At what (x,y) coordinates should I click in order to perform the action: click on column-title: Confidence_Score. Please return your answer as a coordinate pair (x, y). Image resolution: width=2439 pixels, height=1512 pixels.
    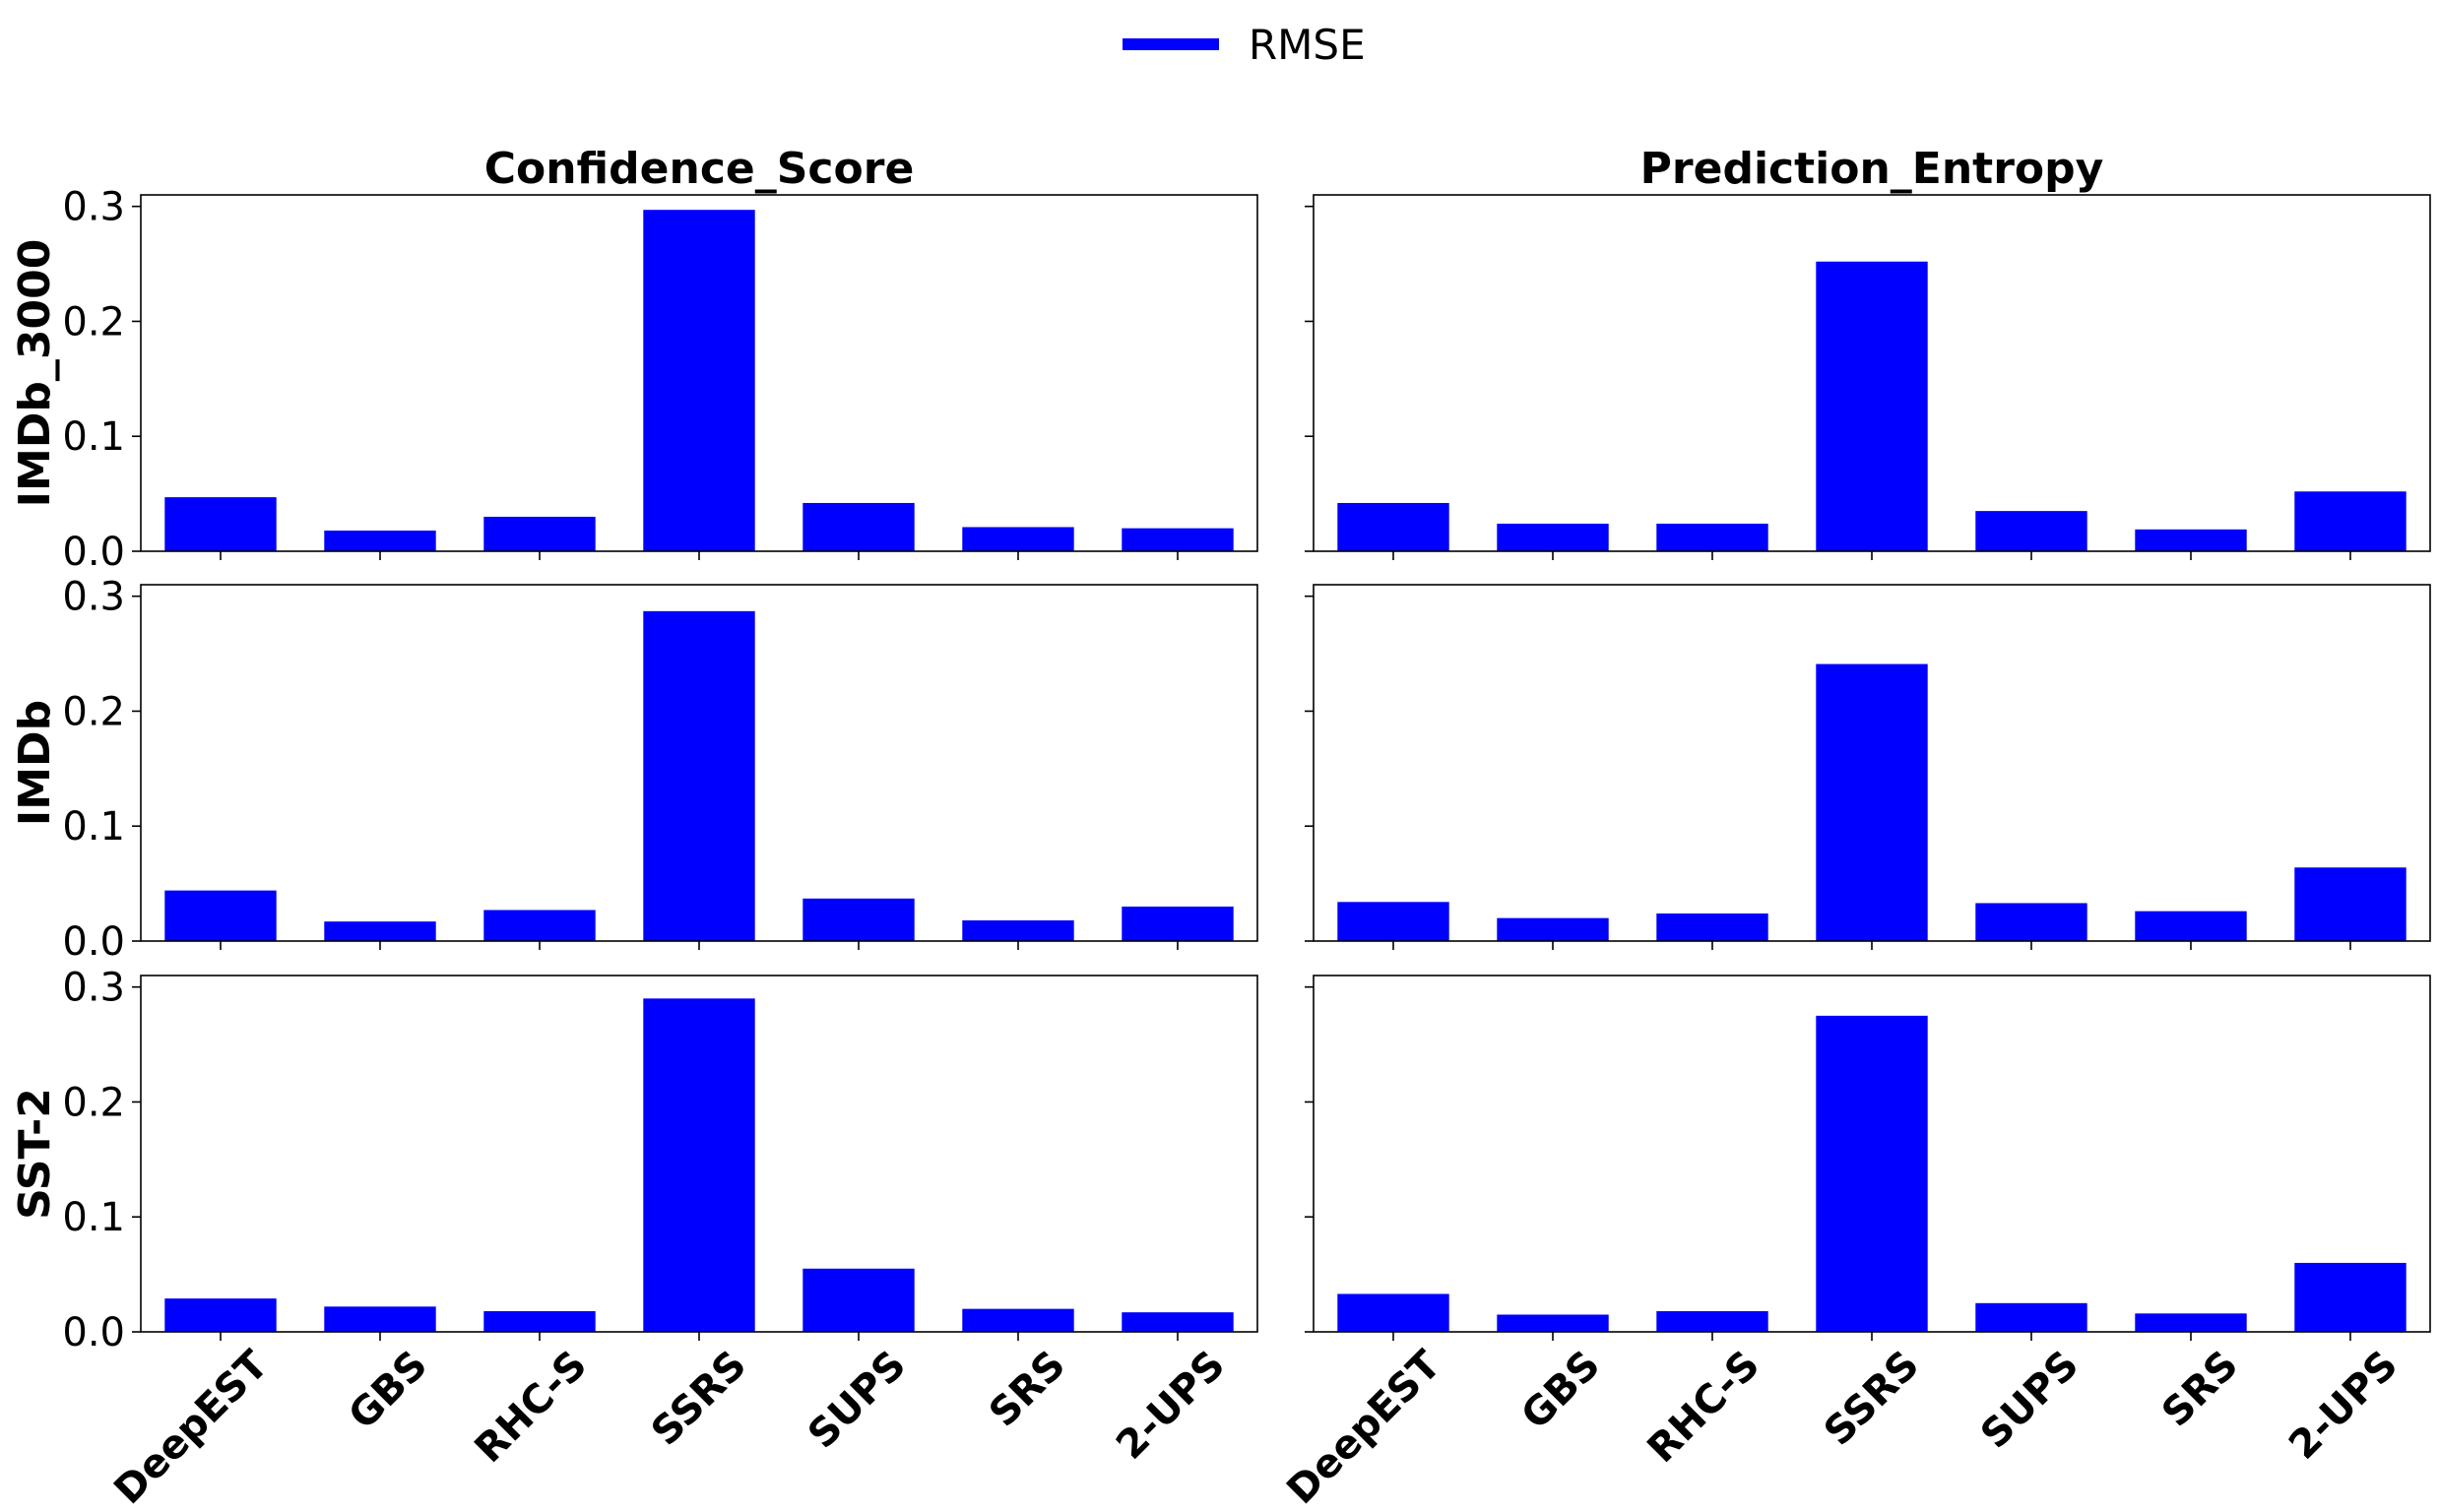
    Looking at the image, I should click on (699, 169).